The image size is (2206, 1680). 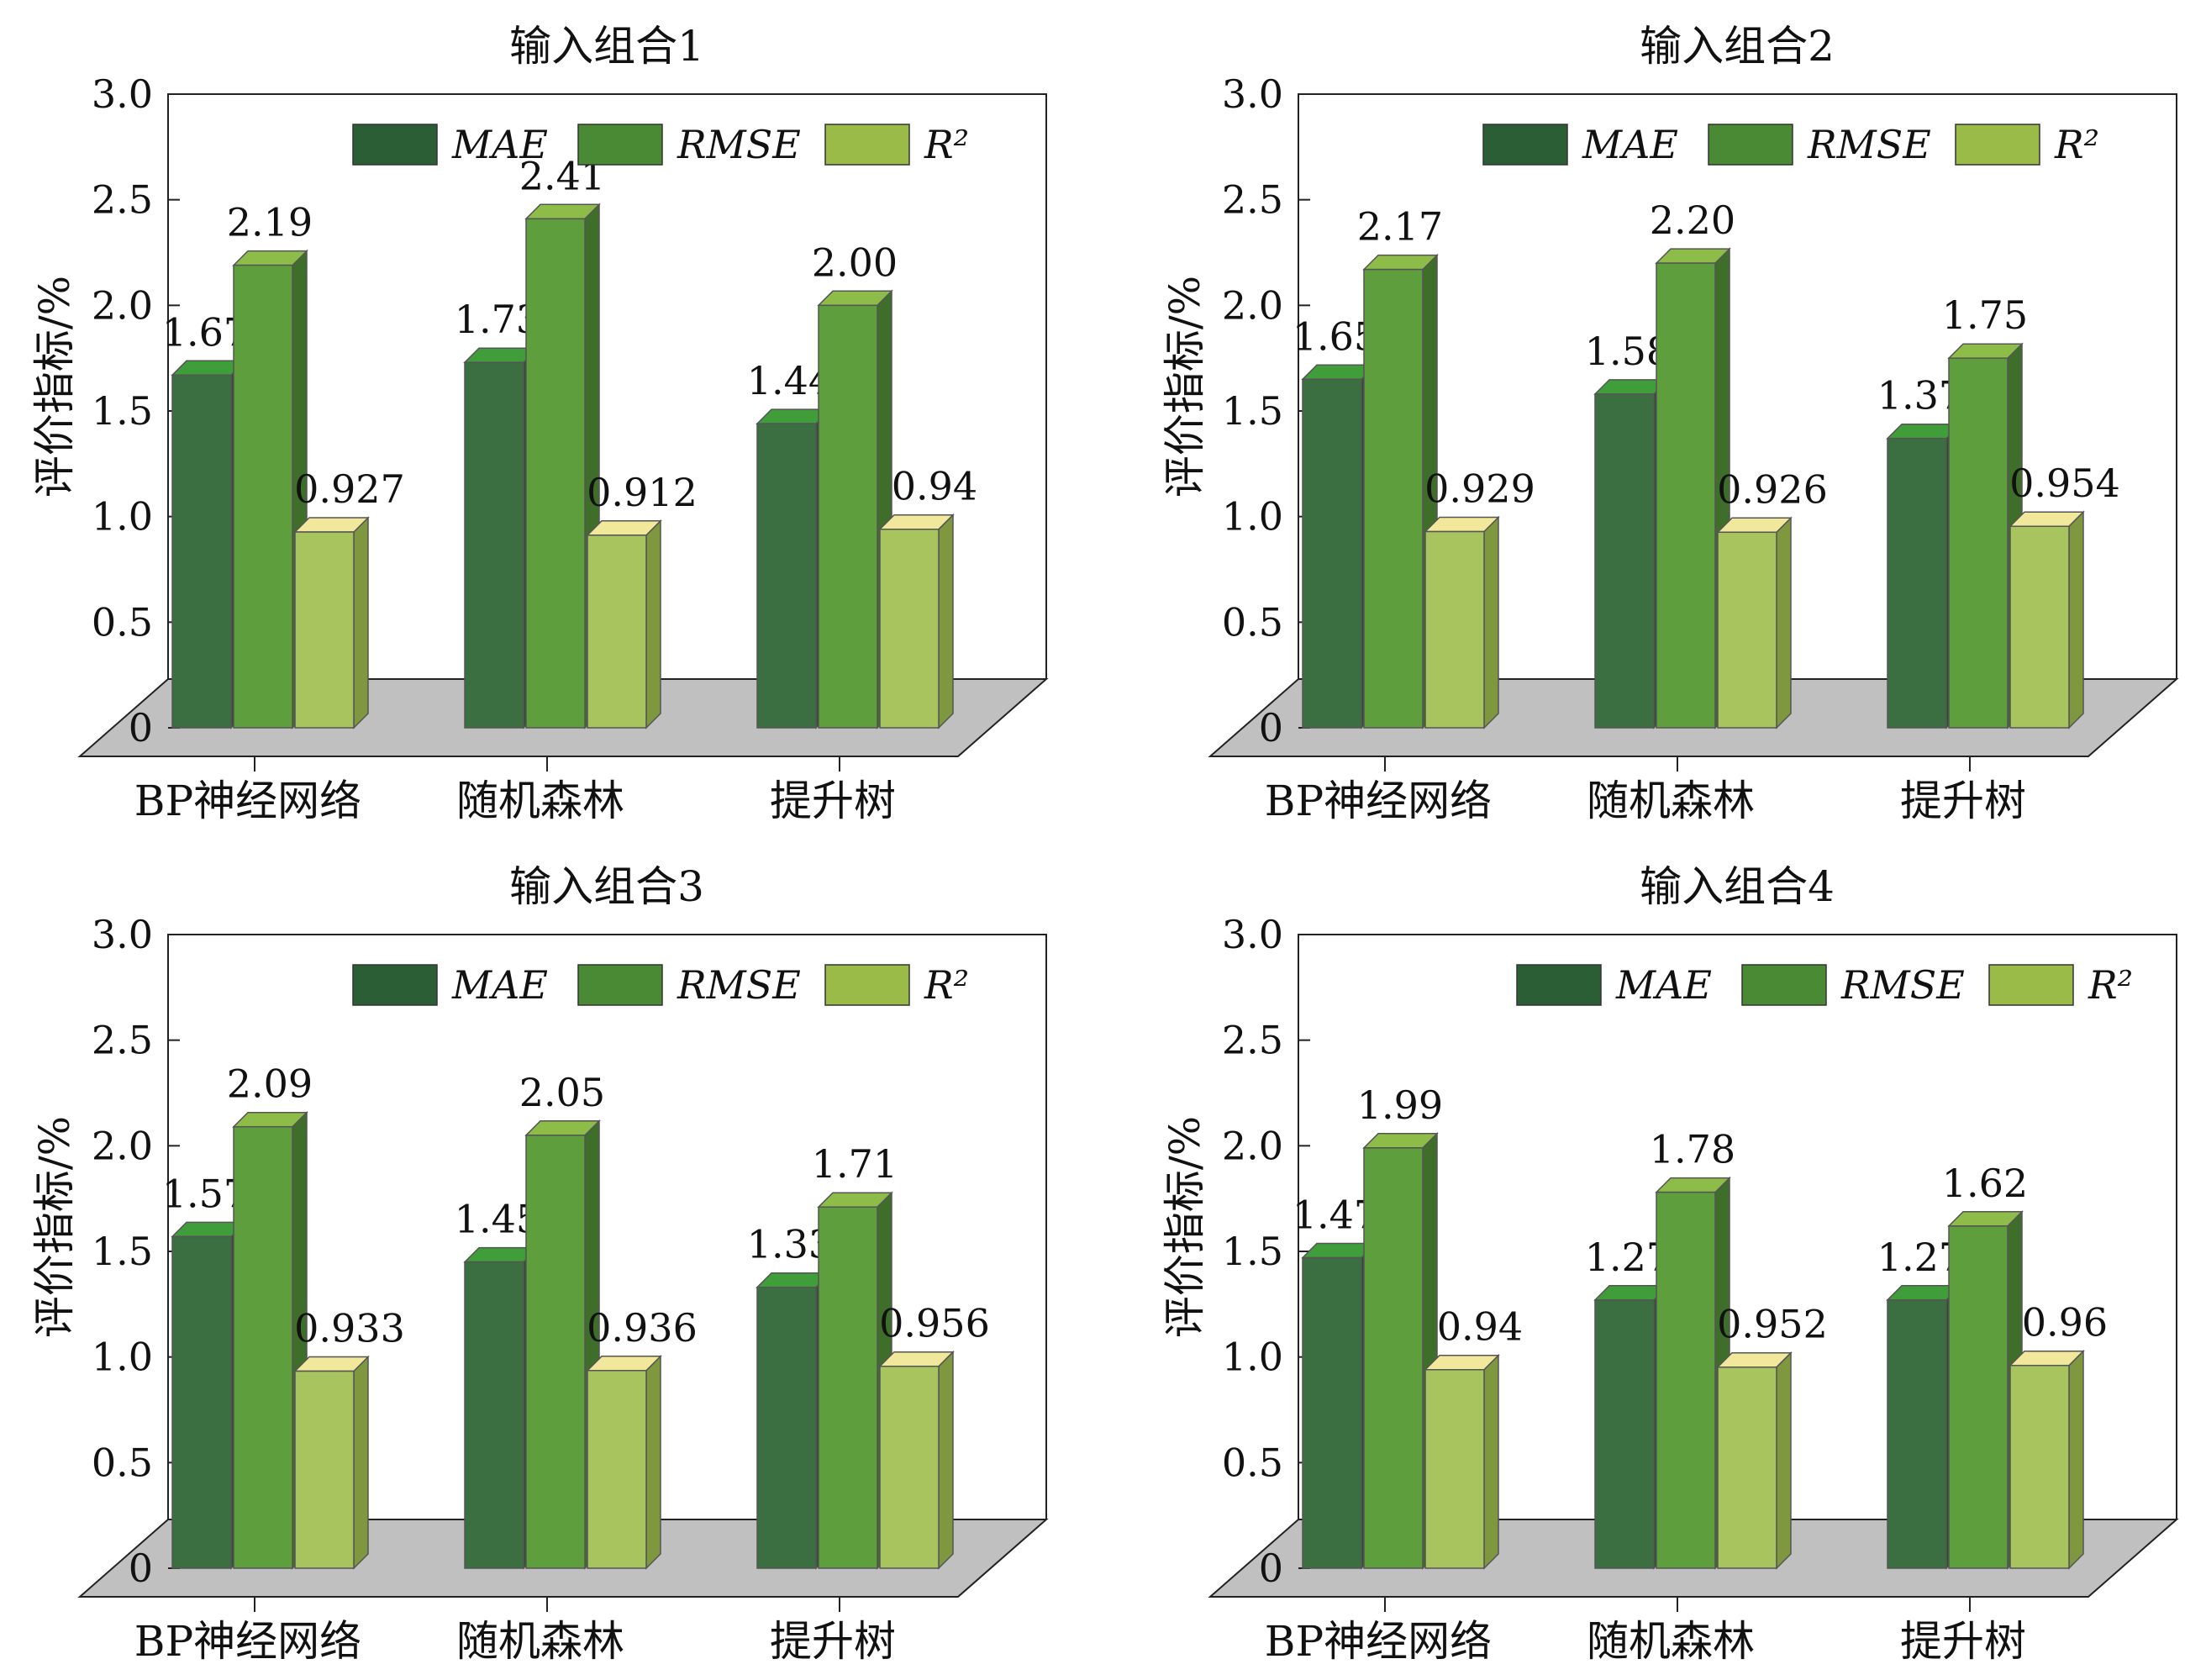 I want to click on data-label: 0.926, so click(x=1772, y=489).